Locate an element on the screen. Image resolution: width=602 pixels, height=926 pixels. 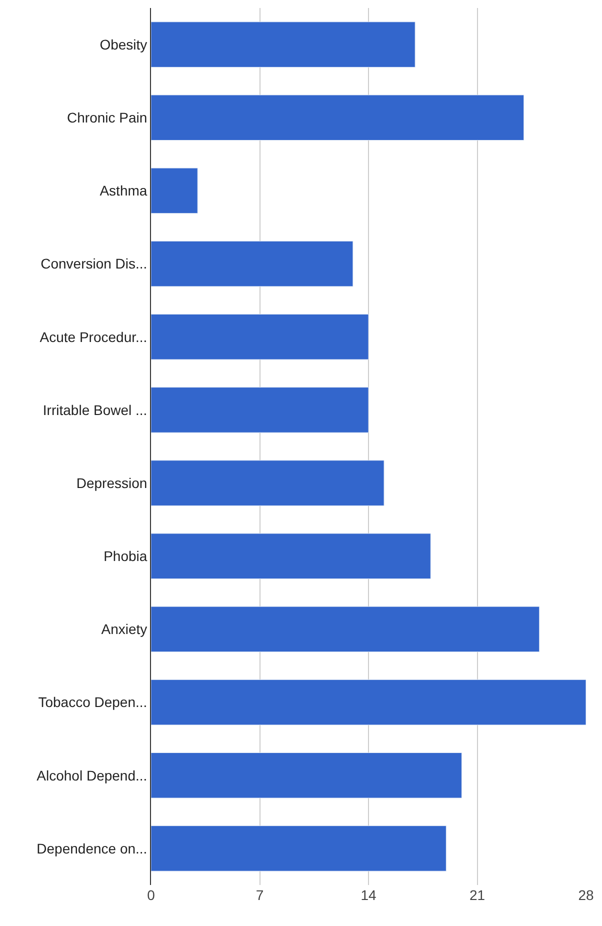
y-tick-label: Asthma is located at coordinates (124, 190).